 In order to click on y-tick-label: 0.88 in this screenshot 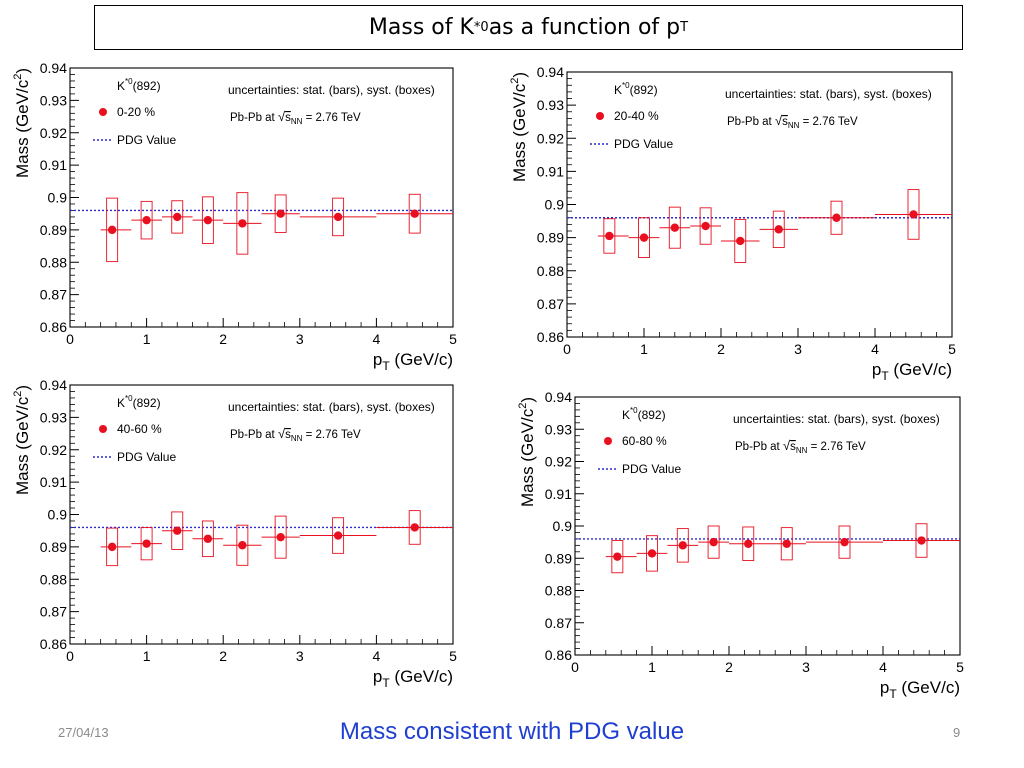, I will do `click(53, 579)`.